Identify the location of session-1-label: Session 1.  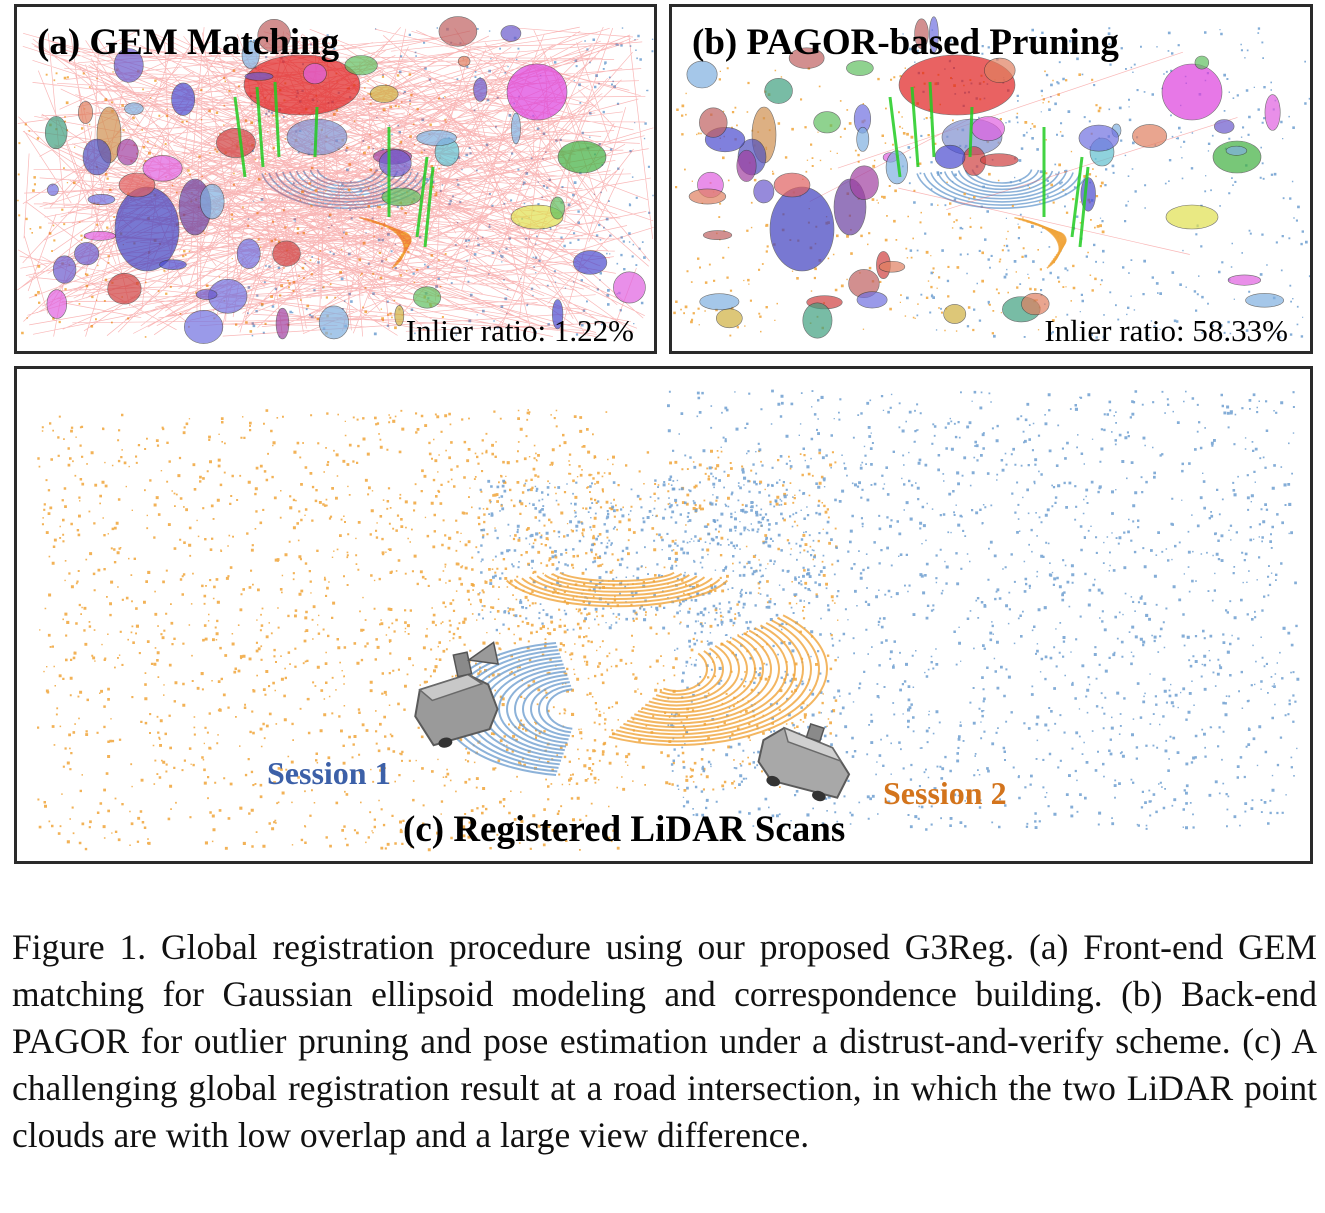
(329, 773).